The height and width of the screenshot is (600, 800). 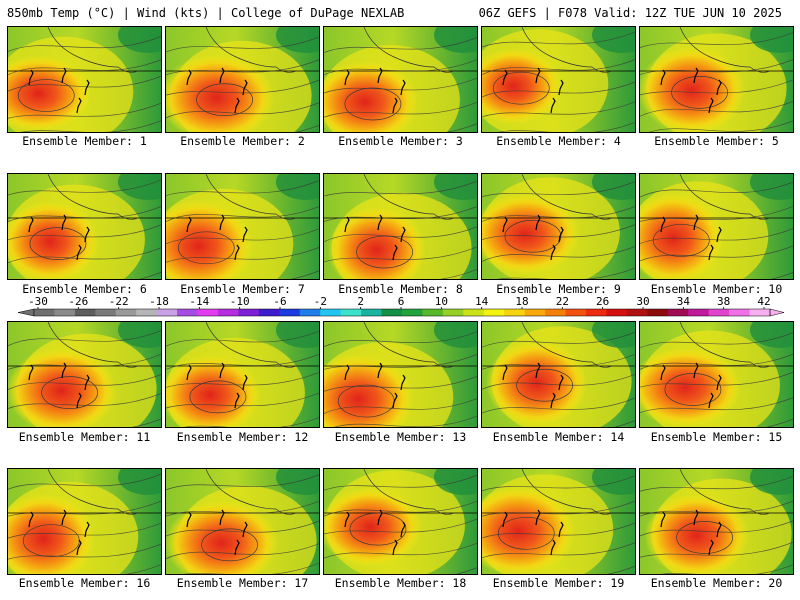 I want to click on colorbar-max-arrow, so click(x=777, y=312).